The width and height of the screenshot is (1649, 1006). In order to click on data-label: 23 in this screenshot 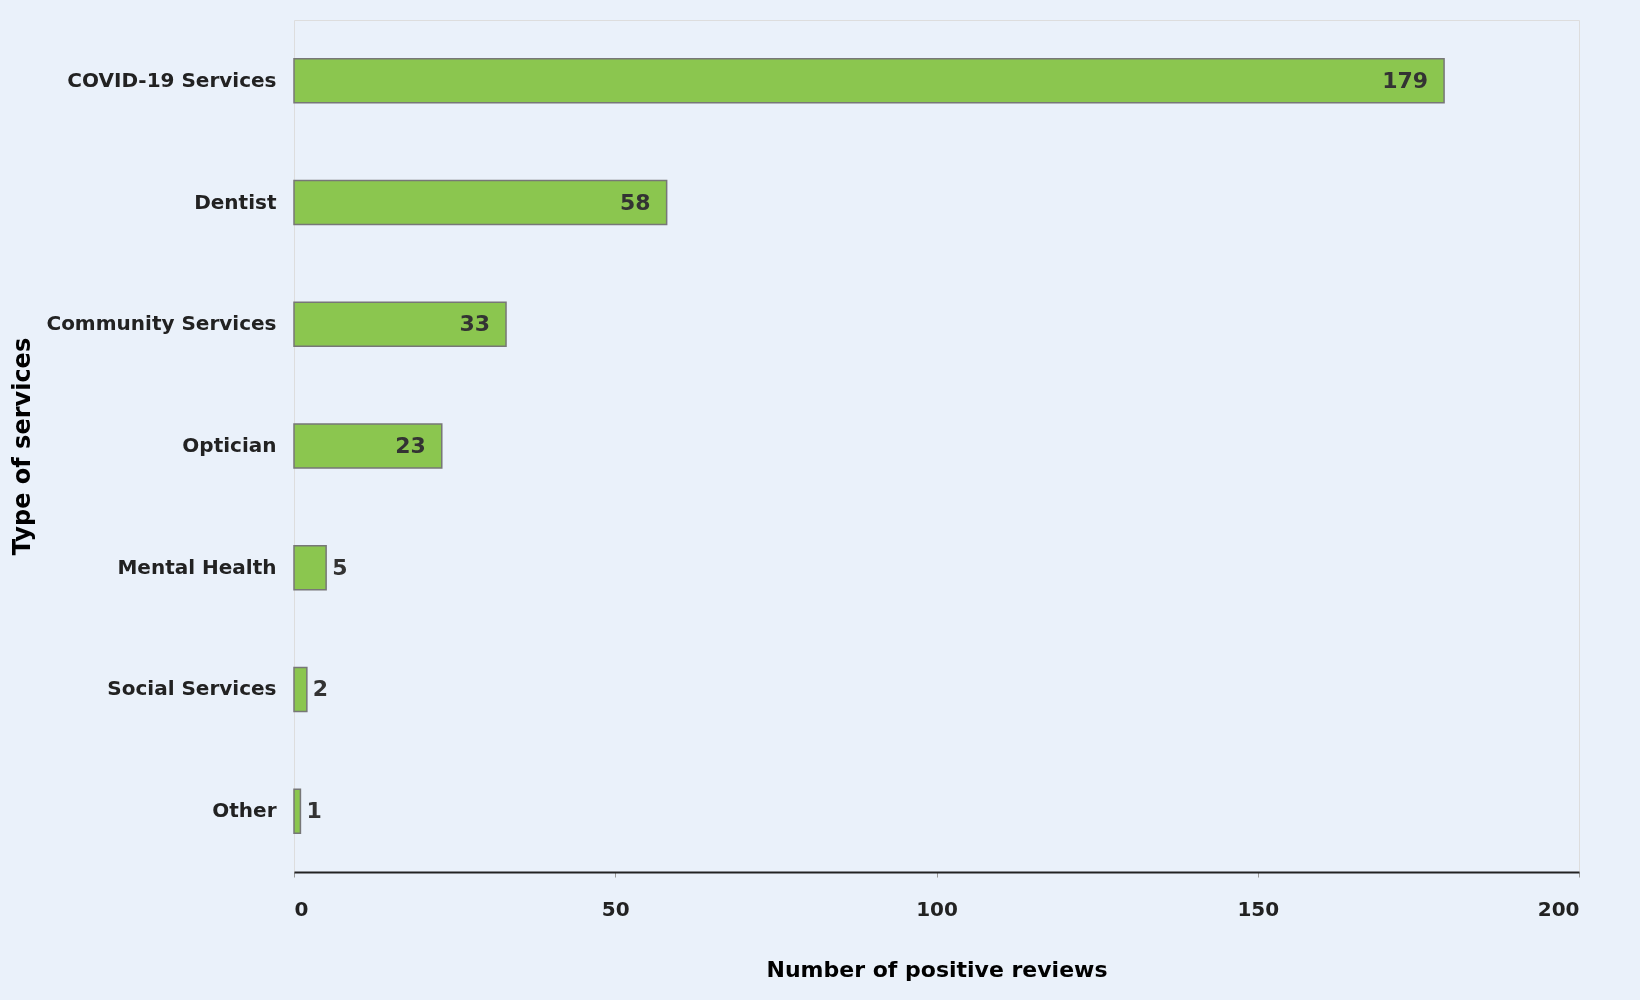, I will do `click(410, 445)`.